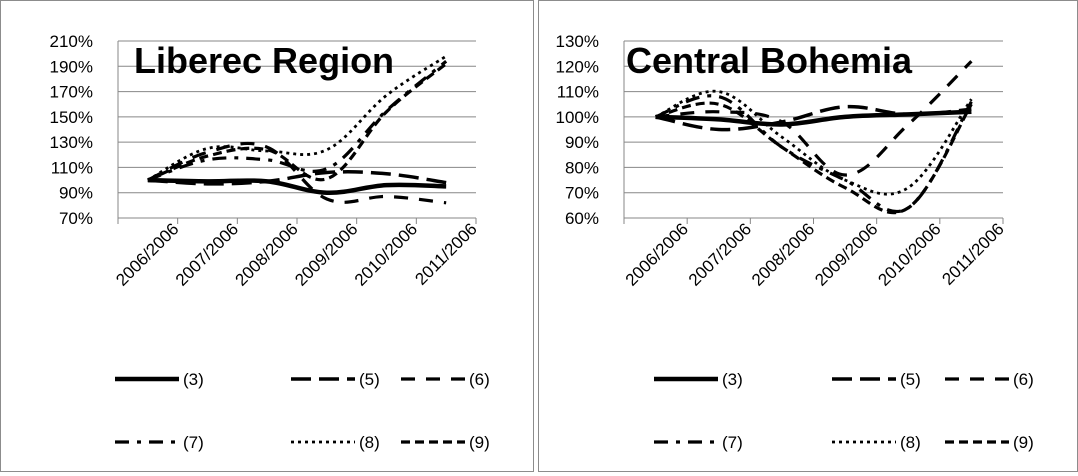 The image size is (1078, 476). What do you see at coordinates (577, 66) in the screenshot?
I see `y-tick-label: 120%` at bounding box center [577, 66].